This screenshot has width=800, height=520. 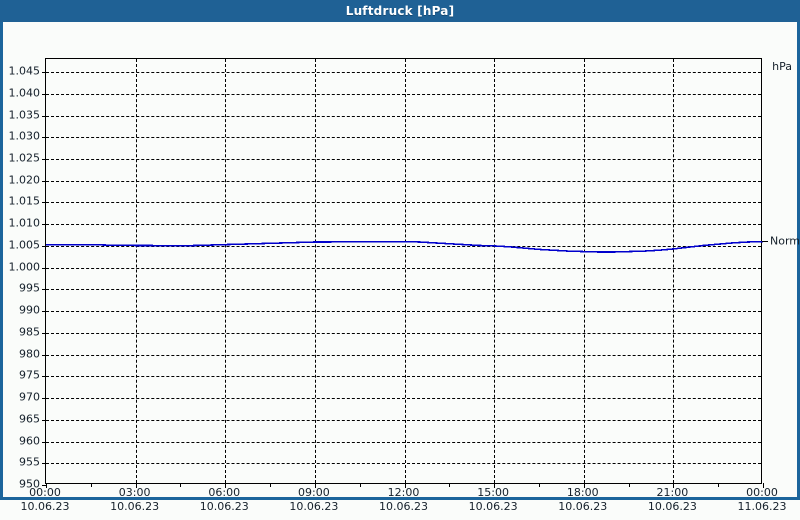 I want to click on x-axis-tick-label: 00:00 11.06.23, so click(x=762, y=499).